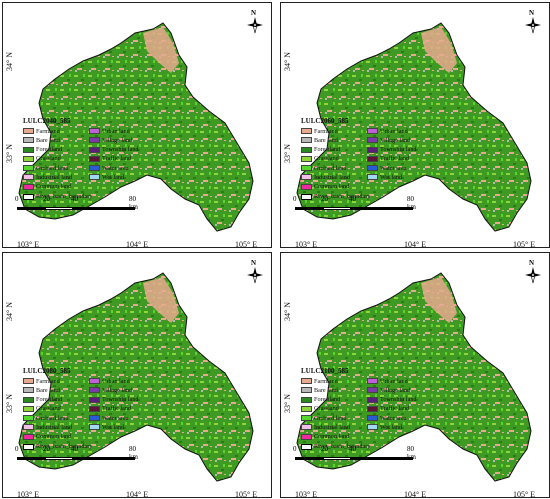 Image resolution: width=550 pixels, height=499 pixels. What do you see at coordinates (325, 121) in the screenshot?
I see `legend-title: LULC2060_585` at bounding box center [325, 121].